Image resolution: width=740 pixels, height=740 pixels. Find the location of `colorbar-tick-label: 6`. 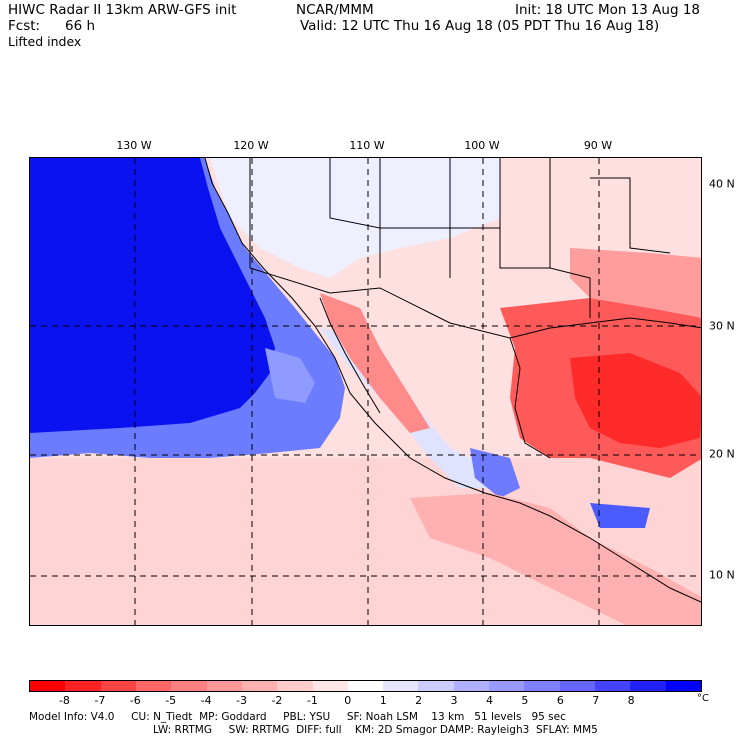

colorbar-tick-label: 6 is located at coordinates (560, 700).